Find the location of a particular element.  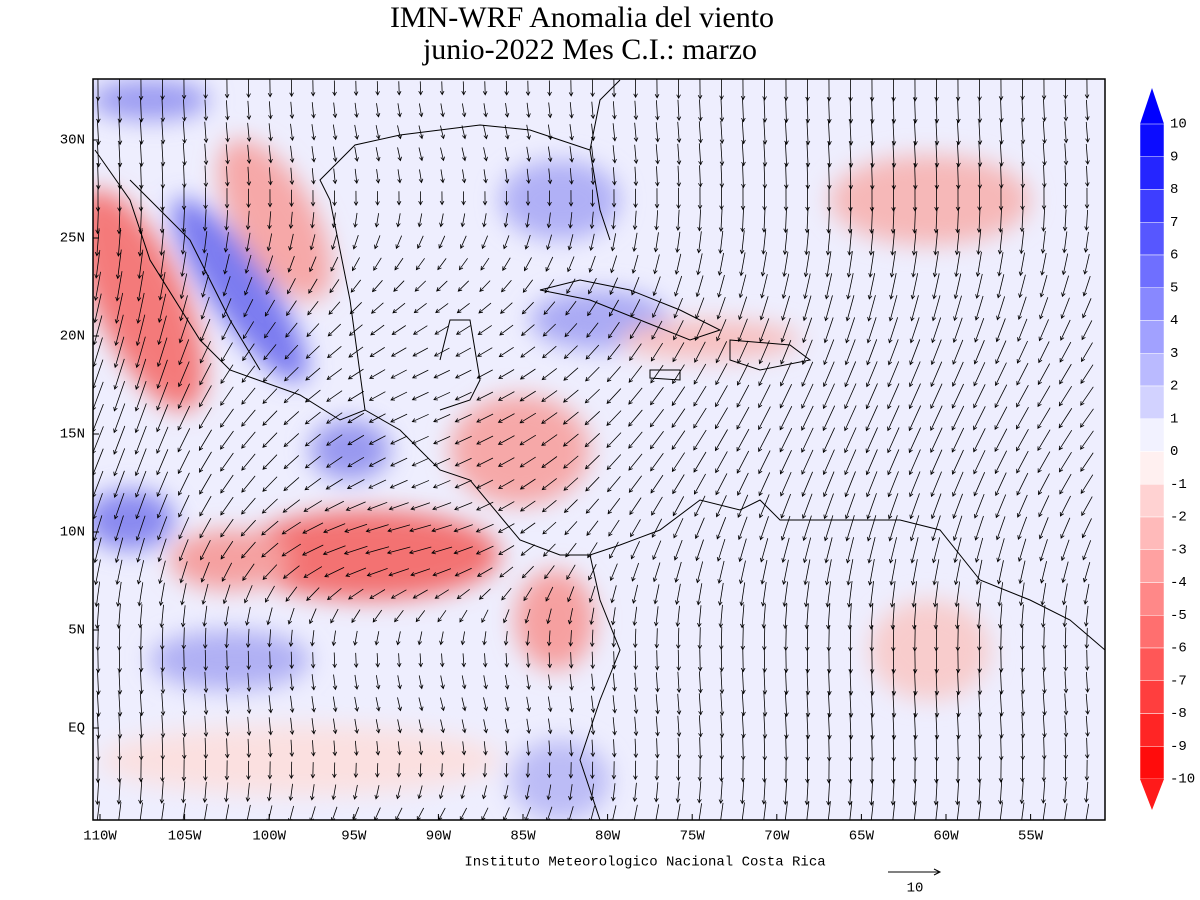

lat-label: 30N is located at coordinates (72, 141).